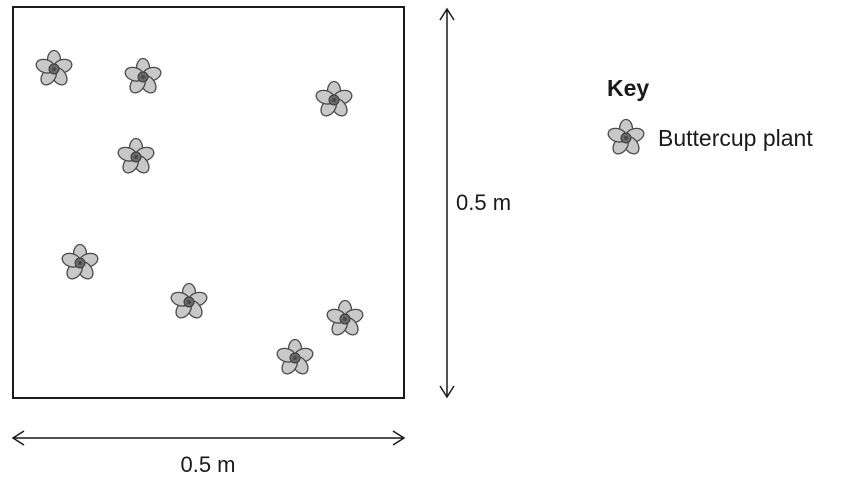 This screenshot has height=478, width=862. Describe the element at coordinates (709, 116) in the screenshot. I see `key: Key Buttercup plant` at that location.